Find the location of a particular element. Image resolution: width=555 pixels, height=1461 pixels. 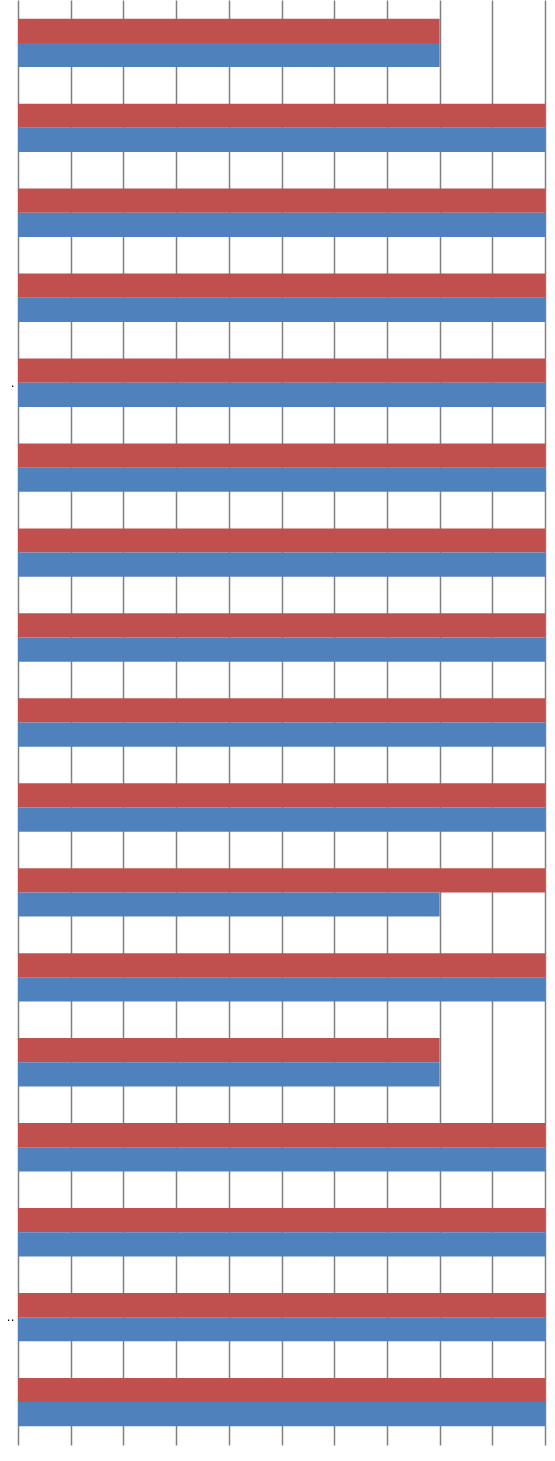

y-tick-label: . is located at coordinates (12, 382).